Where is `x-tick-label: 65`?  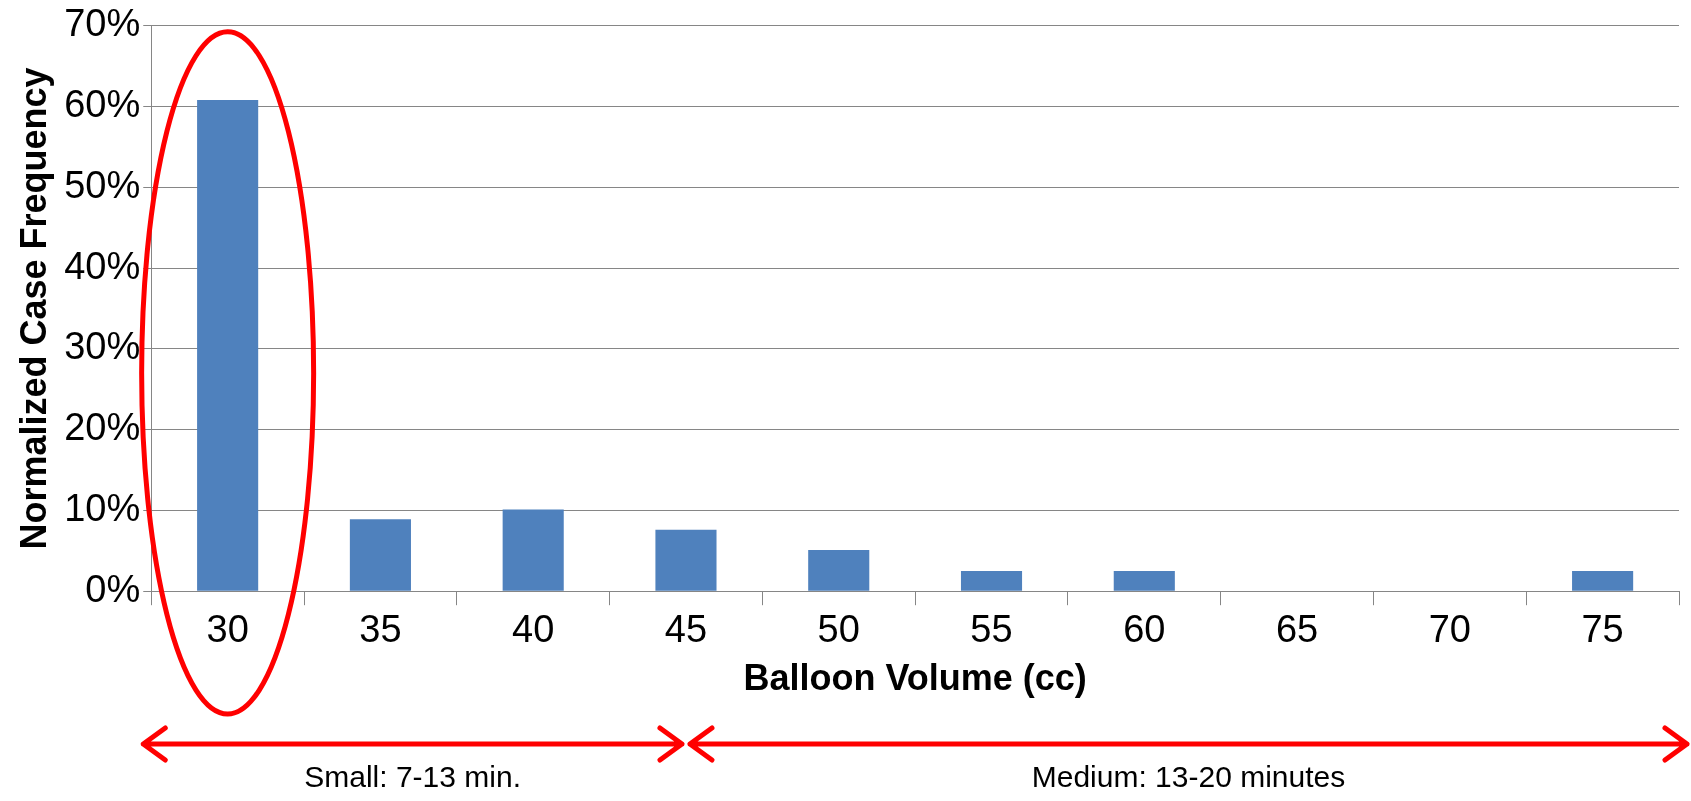 x-tick-label: 65 is located at coordinates (1297, 629).